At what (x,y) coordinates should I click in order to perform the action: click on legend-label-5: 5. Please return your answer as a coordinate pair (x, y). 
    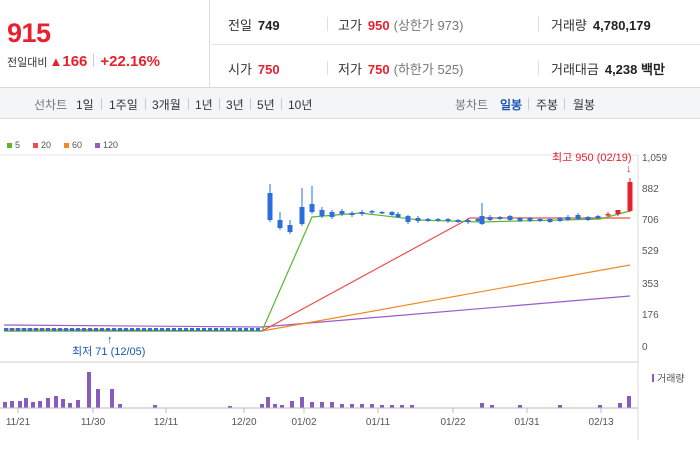
    Looking at the image, I should click on (17, 145).